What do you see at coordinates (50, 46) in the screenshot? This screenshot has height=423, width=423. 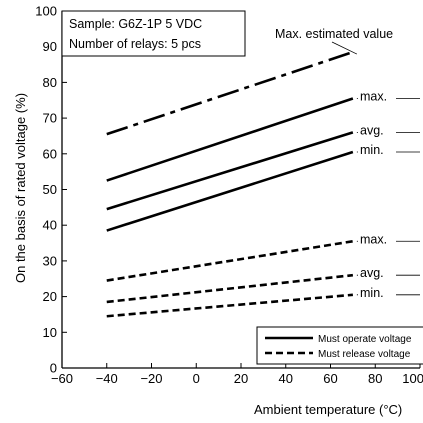 I see `y-tick-label: 90` at bounding box center [50, 46].